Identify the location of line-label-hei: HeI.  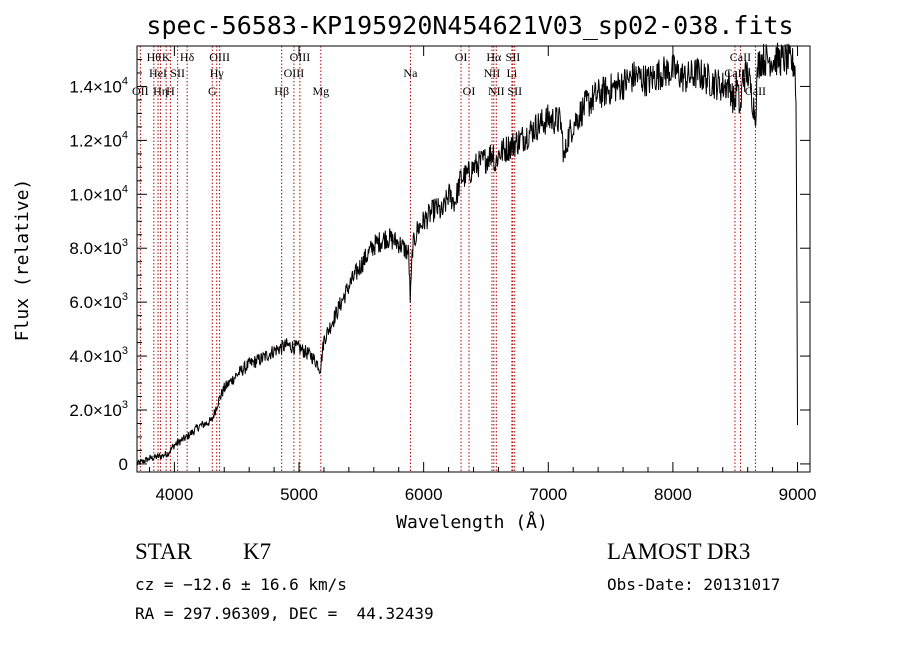
(158, 73).